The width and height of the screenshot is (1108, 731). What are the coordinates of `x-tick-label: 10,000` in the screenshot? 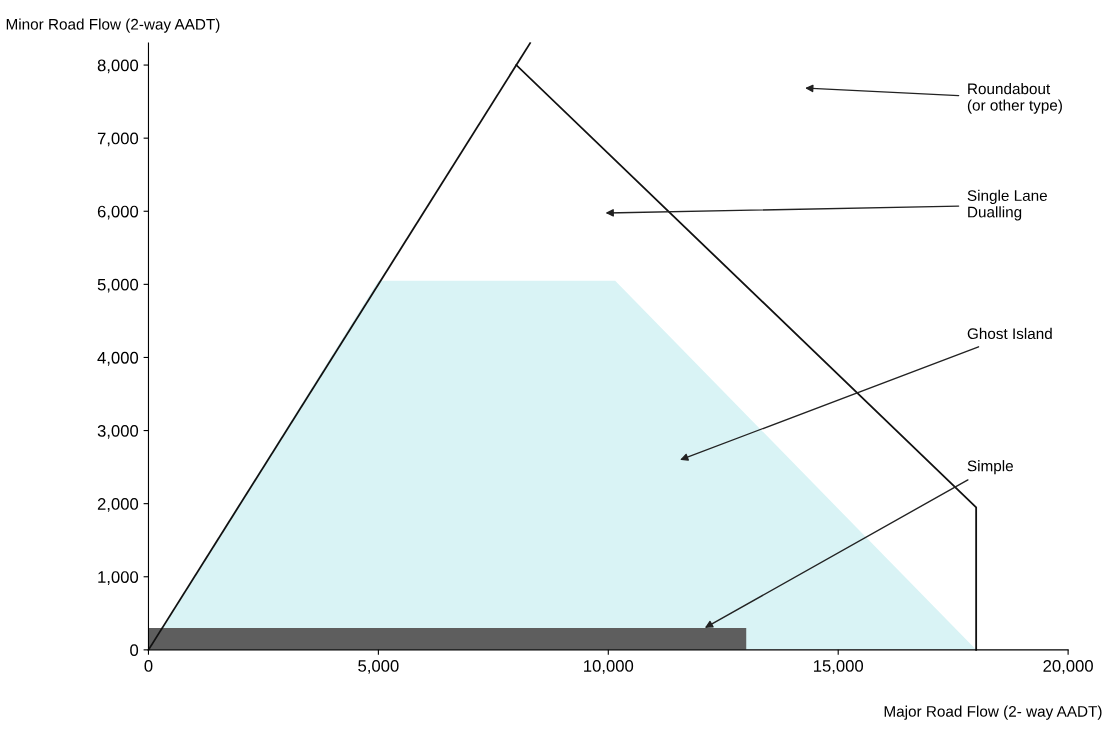 It's located at (609, 667).